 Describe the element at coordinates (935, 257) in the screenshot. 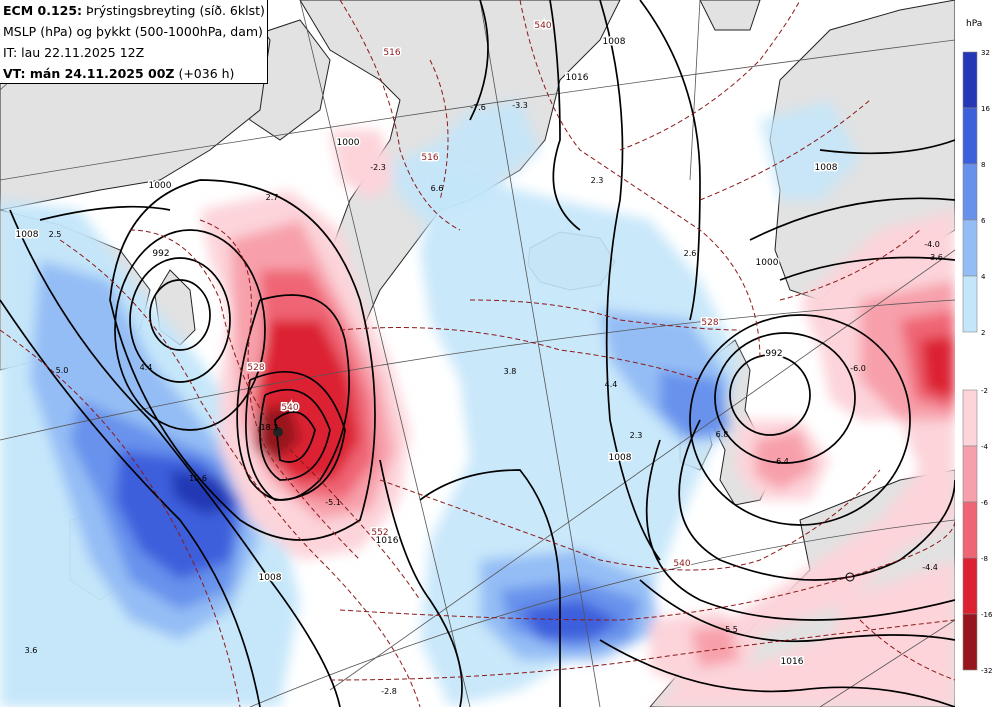

I see `pressure-change-value: -3.6` at that location.